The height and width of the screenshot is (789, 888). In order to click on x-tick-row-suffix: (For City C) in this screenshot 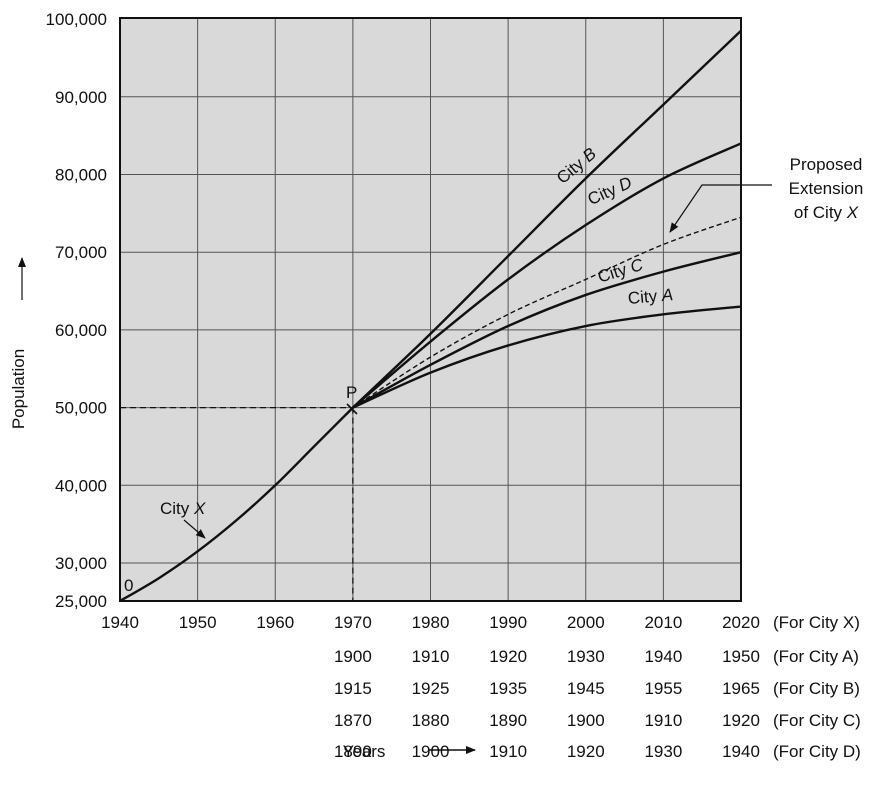, I will do `click(817, 720)`.